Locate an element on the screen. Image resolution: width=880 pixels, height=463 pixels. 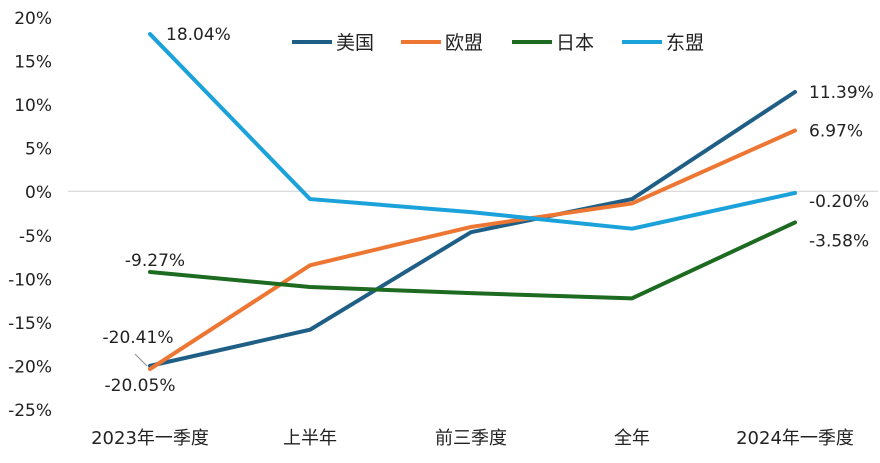
y-tick-label: -25% is located at coordinates (30, 411).